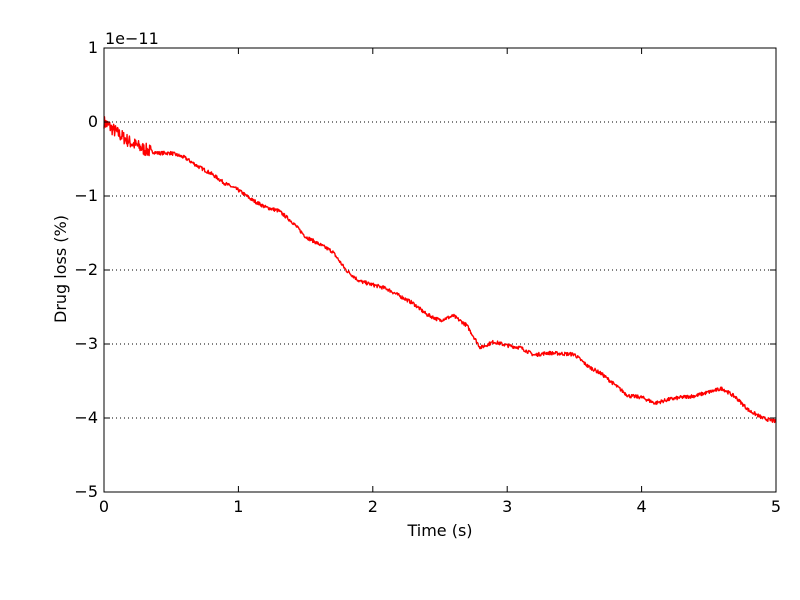 The height and width of the screenshot is (600, 800). Describe the element at coordinates (86, 269) in the screenshot. I see `y-tick-label: −2` at that location.